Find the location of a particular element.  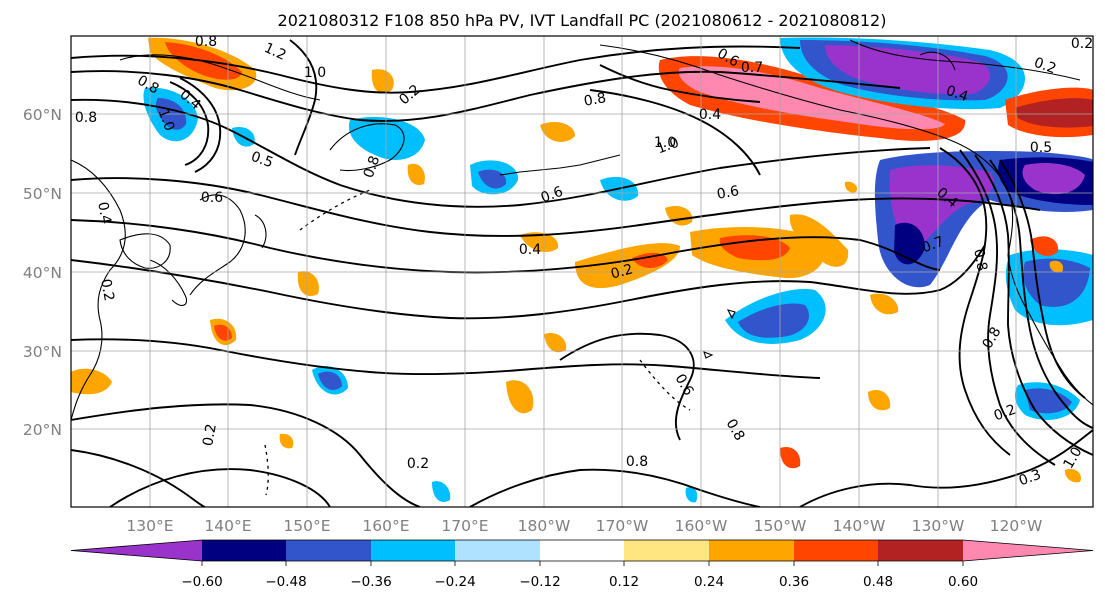

colorbar-tick-label: 0.48 is located at coordinates (878, 582).